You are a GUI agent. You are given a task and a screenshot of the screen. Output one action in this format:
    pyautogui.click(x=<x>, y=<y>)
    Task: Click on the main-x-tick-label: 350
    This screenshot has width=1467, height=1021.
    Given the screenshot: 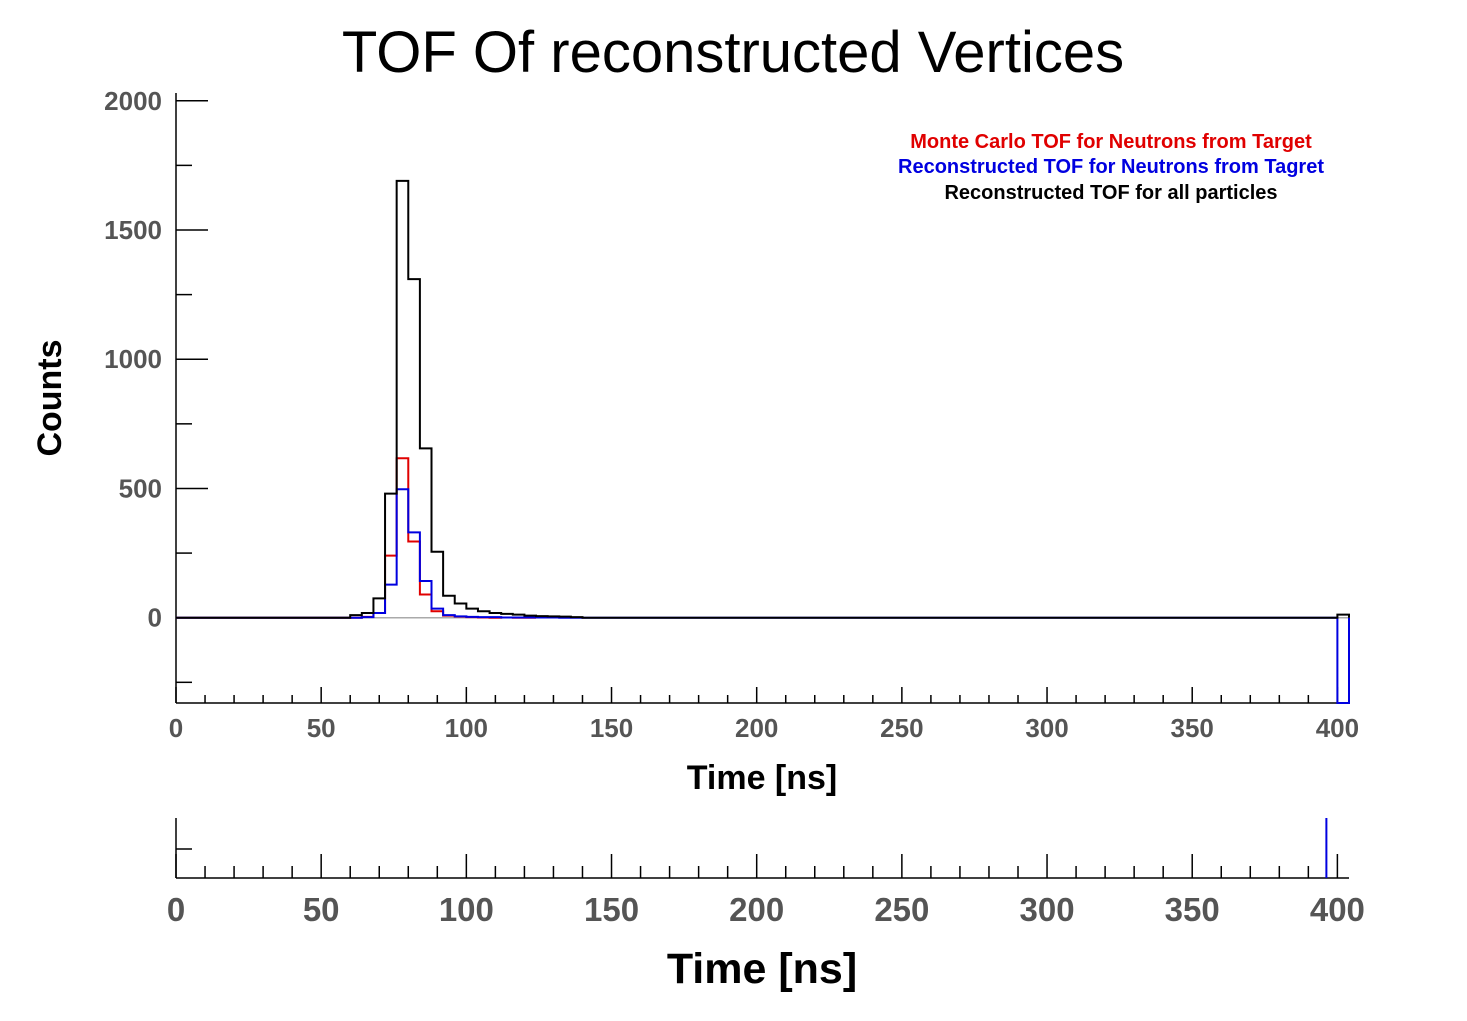 What is the action you would take?
    pyautogui.click(x=1192, y=728)
    